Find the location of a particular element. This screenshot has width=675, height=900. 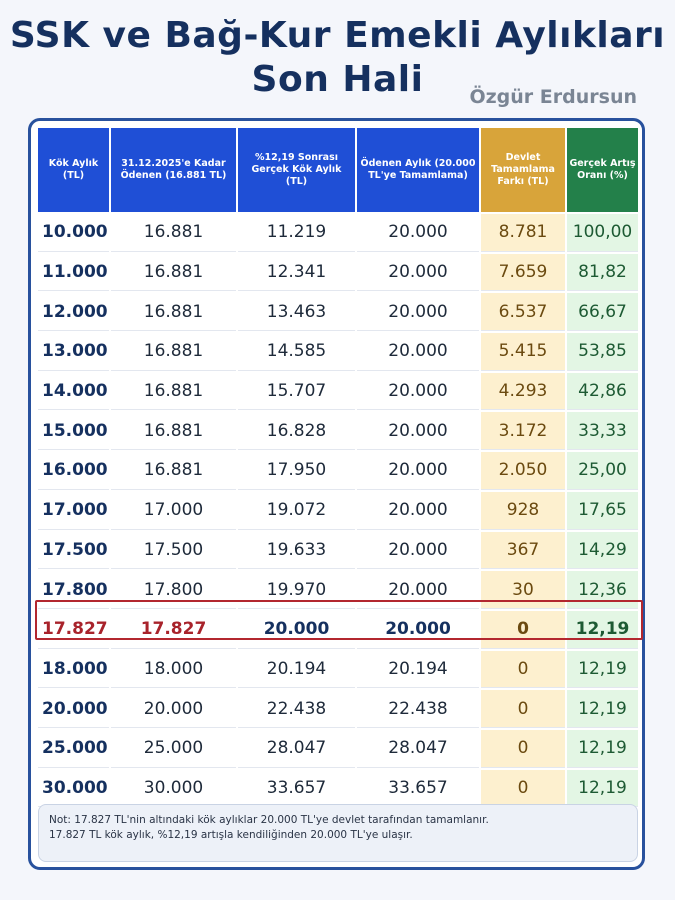

header-gercek-kok-aylik: %12,19 Sonrası Gerçek Kök Aylık (TL) is located at coordinates (296, 170).